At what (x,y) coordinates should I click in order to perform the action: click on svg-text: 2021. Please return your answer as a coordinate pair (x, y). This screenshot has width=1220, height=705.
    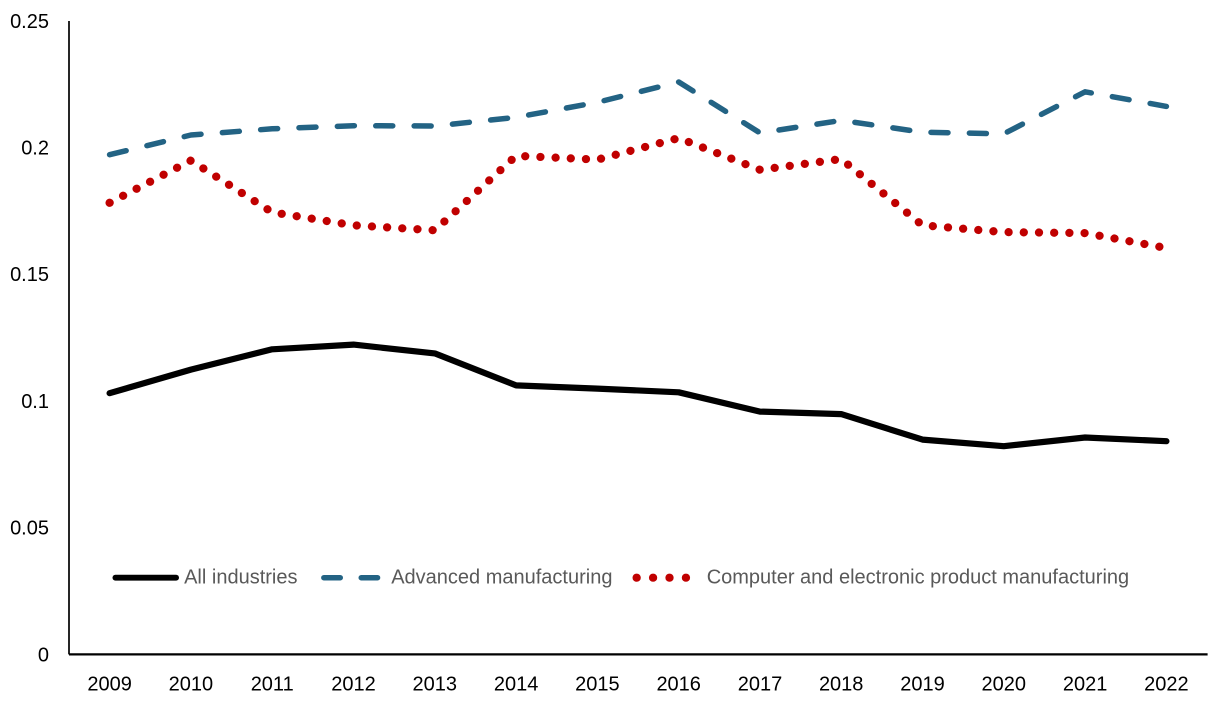
    Looking at the image, I should click on (1085, 685).